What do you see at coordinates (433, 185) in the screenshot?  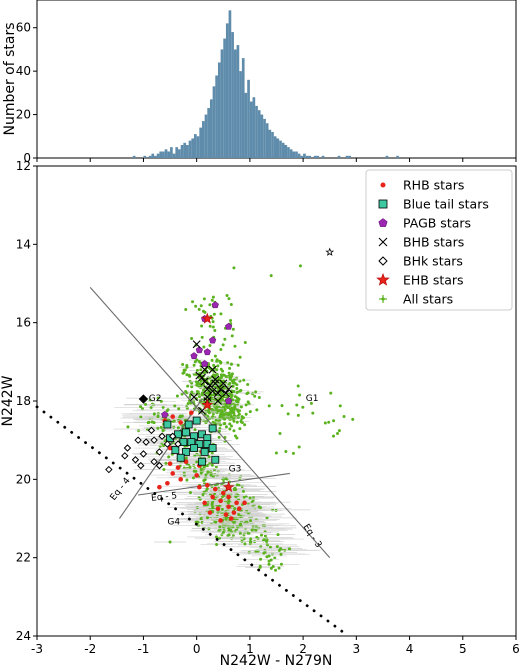 I see `legend-label: RHB stars` at bounding box center [433, 185].